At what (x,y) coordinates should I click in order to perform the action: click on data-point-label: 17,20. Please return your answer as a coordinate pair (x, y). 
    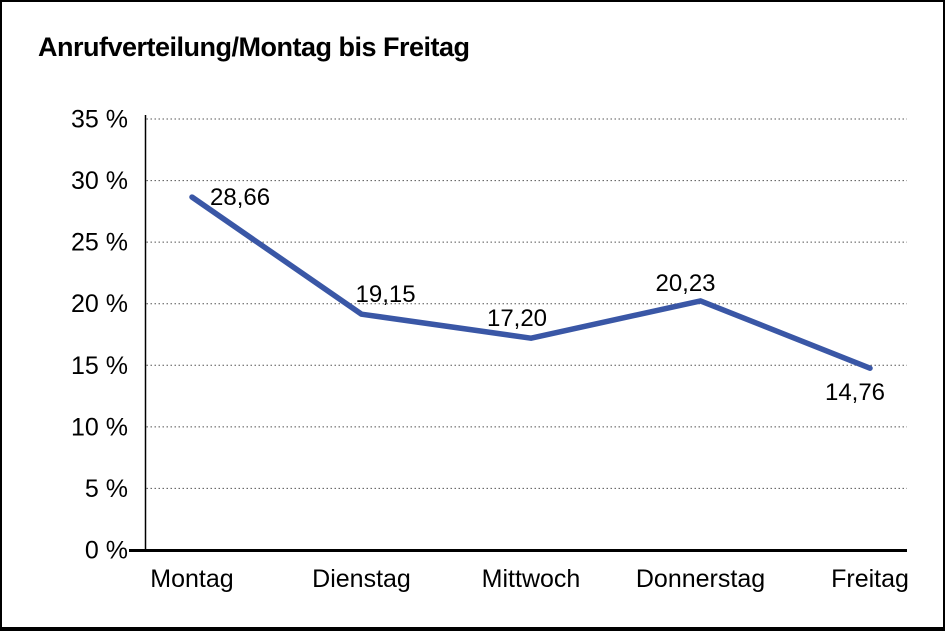
    Looking at the image, I should click on (517, 318).